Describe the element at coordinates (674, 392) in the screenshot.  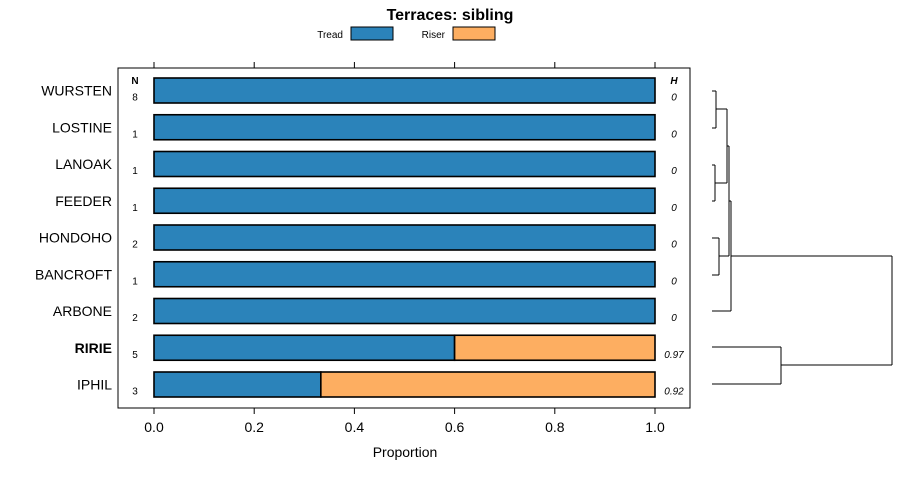
I see `h-value-iphil: 0.92` at that location.